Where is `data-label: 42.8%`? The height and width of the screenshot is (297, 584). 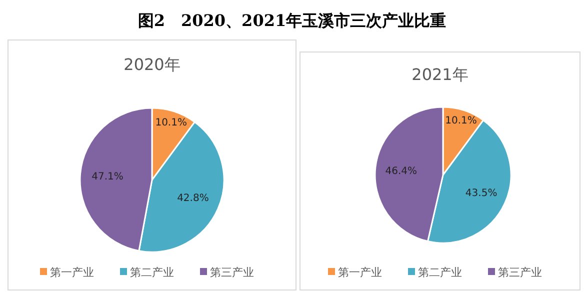
data-label: 42.8% is located at coordinates (193, 198).